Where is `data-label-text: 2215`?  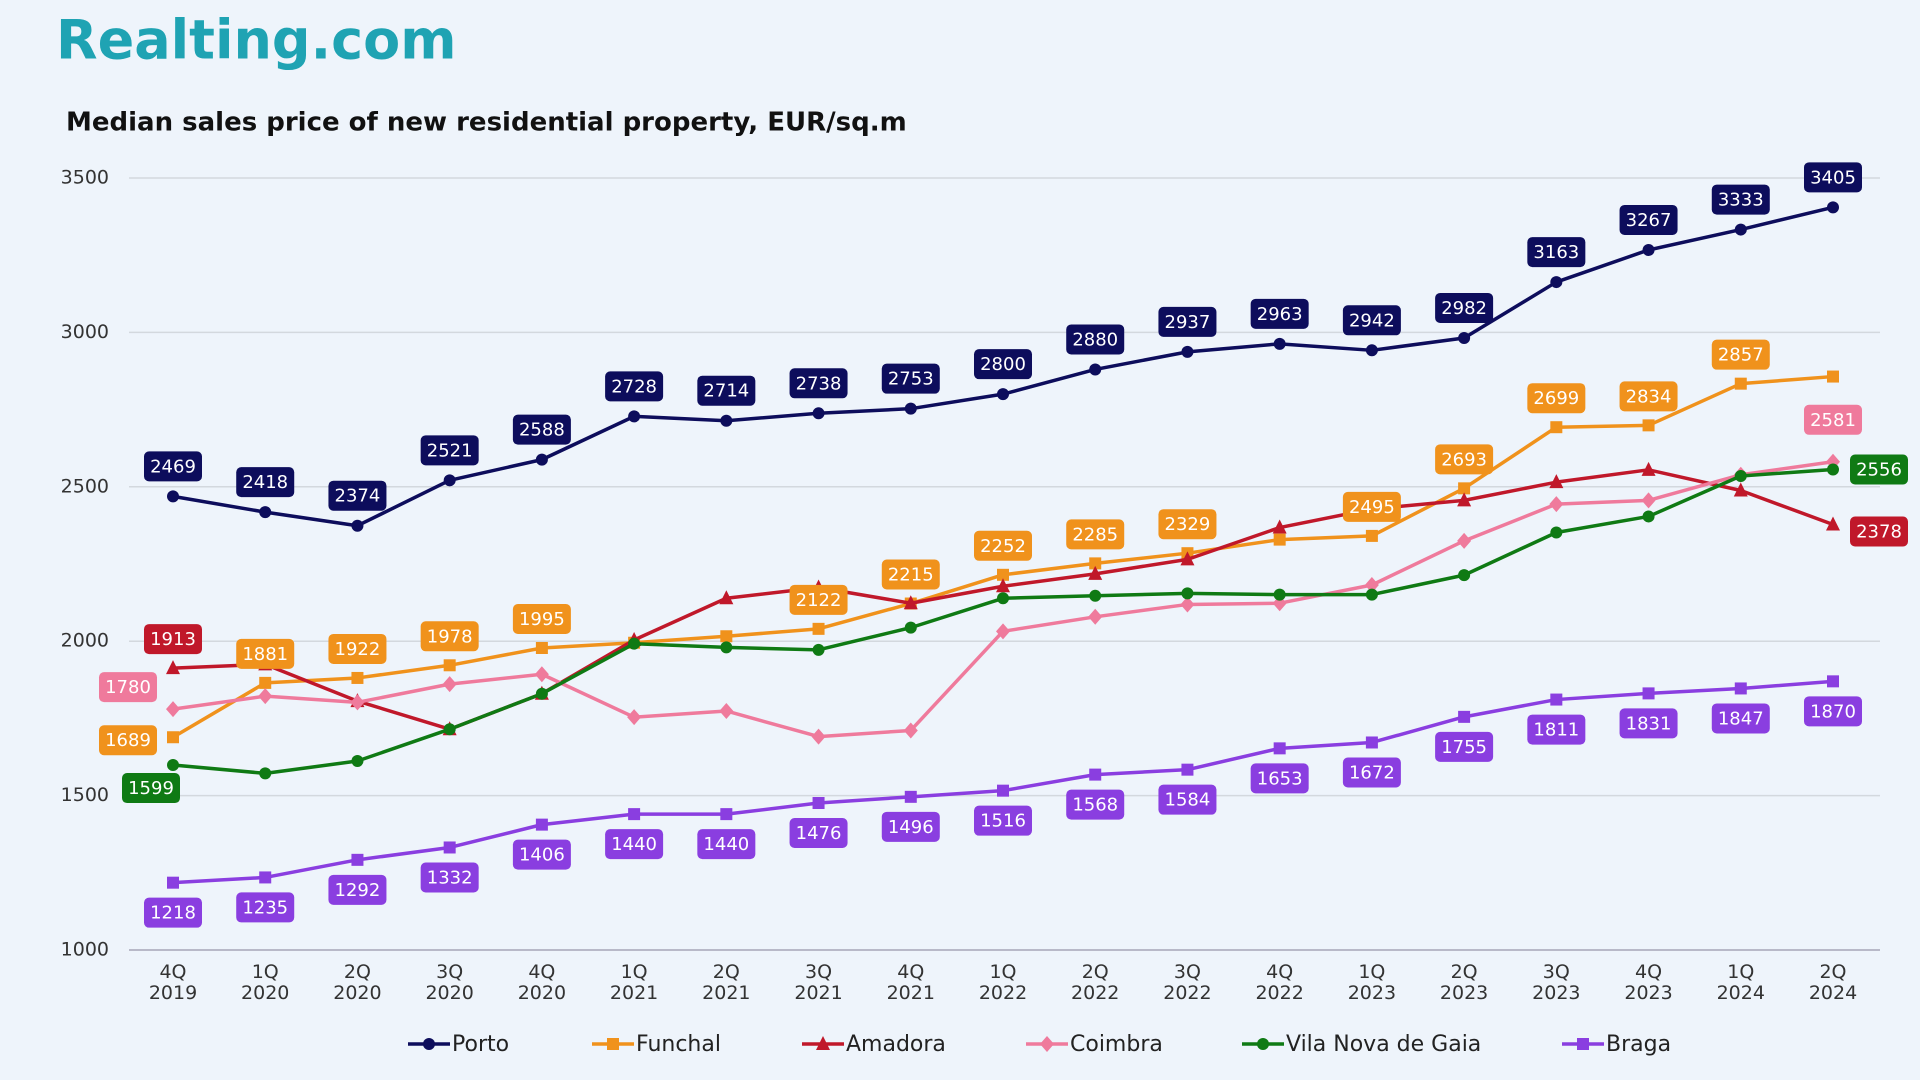 data-label-text: 2215 is located at coordinates (911, 575).